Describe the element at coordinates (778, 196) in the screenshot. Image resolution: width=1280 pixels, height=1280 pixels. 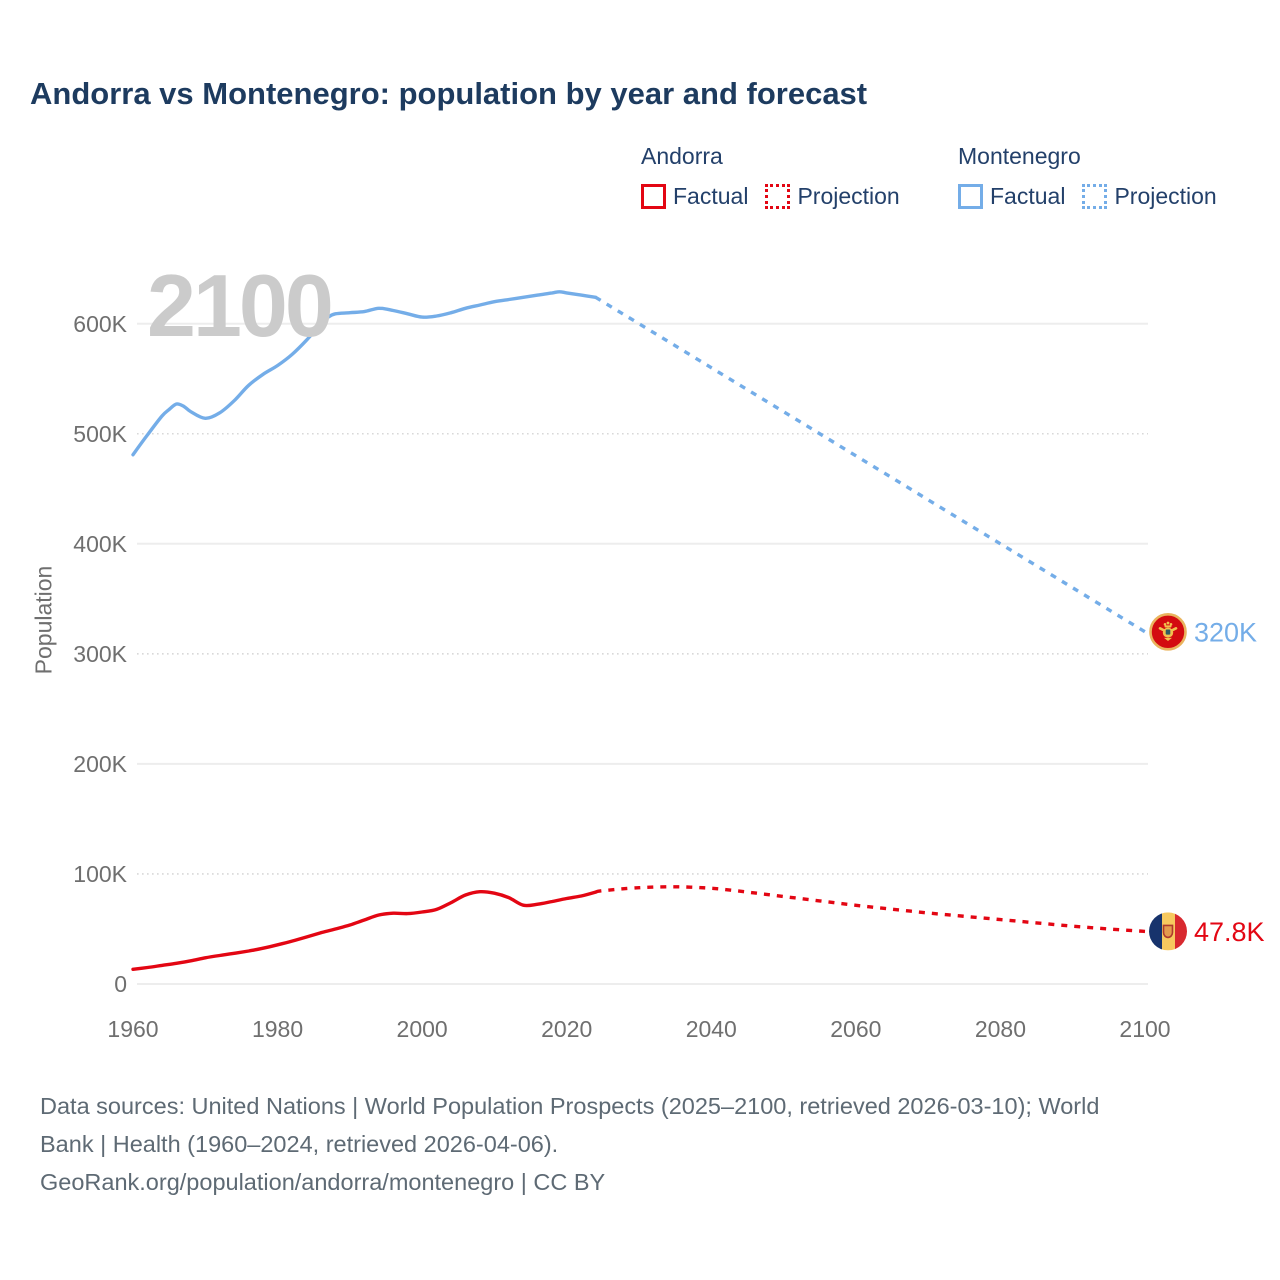
I see `andorra-projection-swatch-icon` at that location.